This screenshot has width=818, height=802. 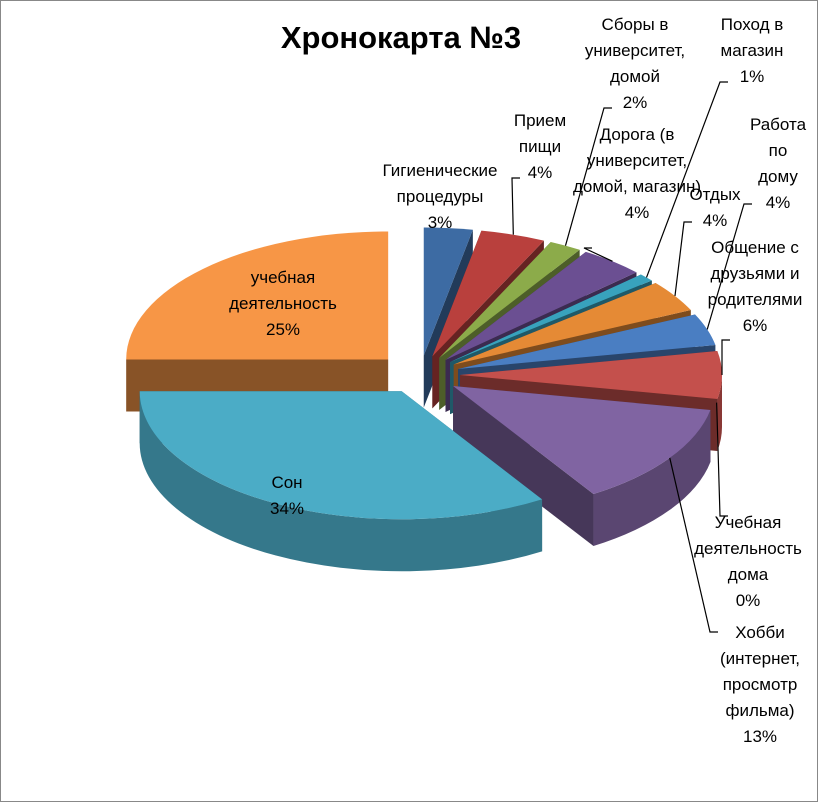 I want to click on category-label: Дорога (в университет, домой, магазин), so click(x=637, y=160).